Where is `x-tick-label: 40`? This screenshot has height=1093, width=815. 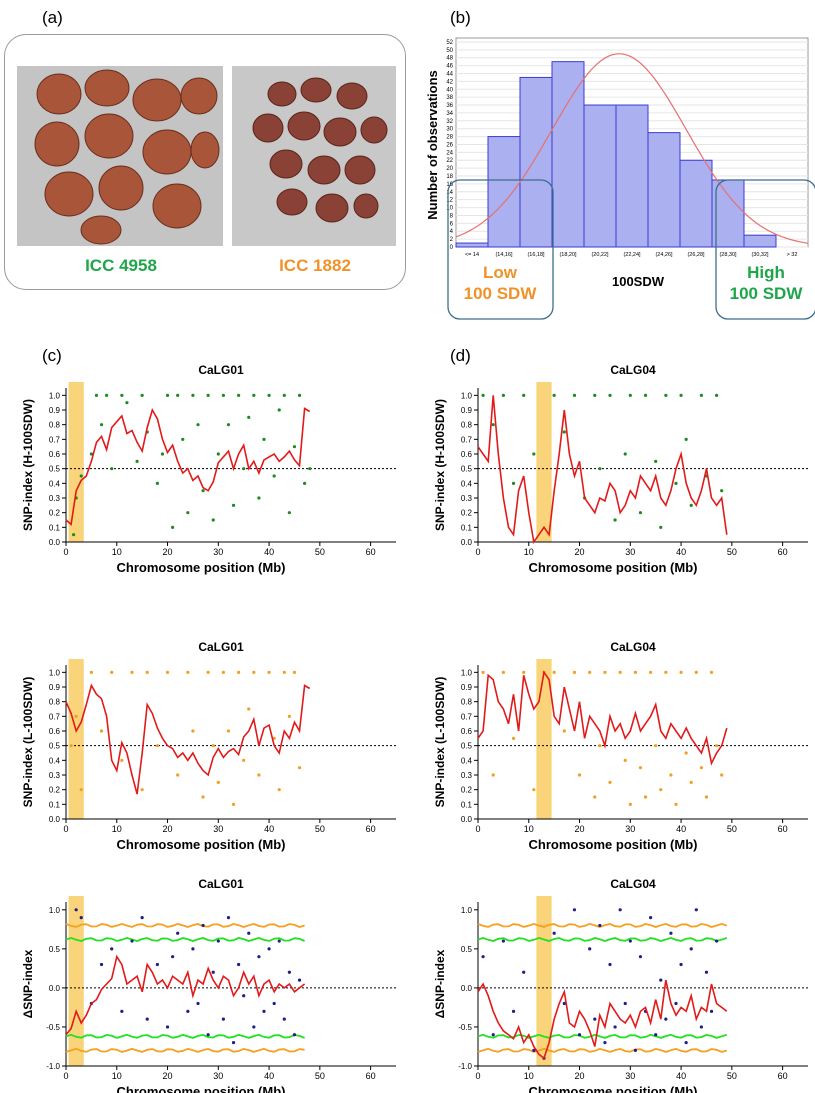
x-tick-label: 40 is located at coordinates (269, 829).